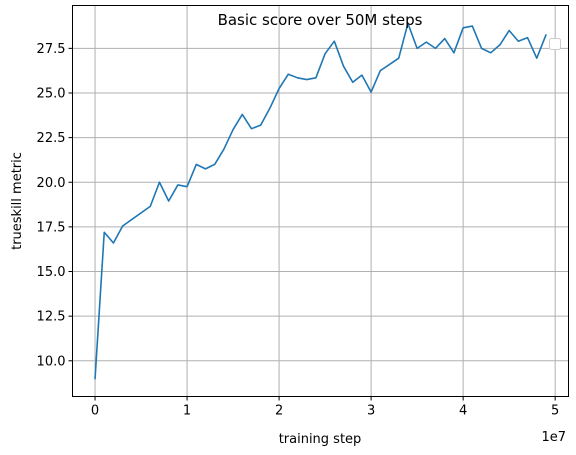 This screenshot has width=576, height=455. Describe the element at coordinates (51, 205) in the screenshot. I see `y-tick-labels: 10.0 12.5 15.0 17.5 20.0 22.5 25.0 27.5` at that location.